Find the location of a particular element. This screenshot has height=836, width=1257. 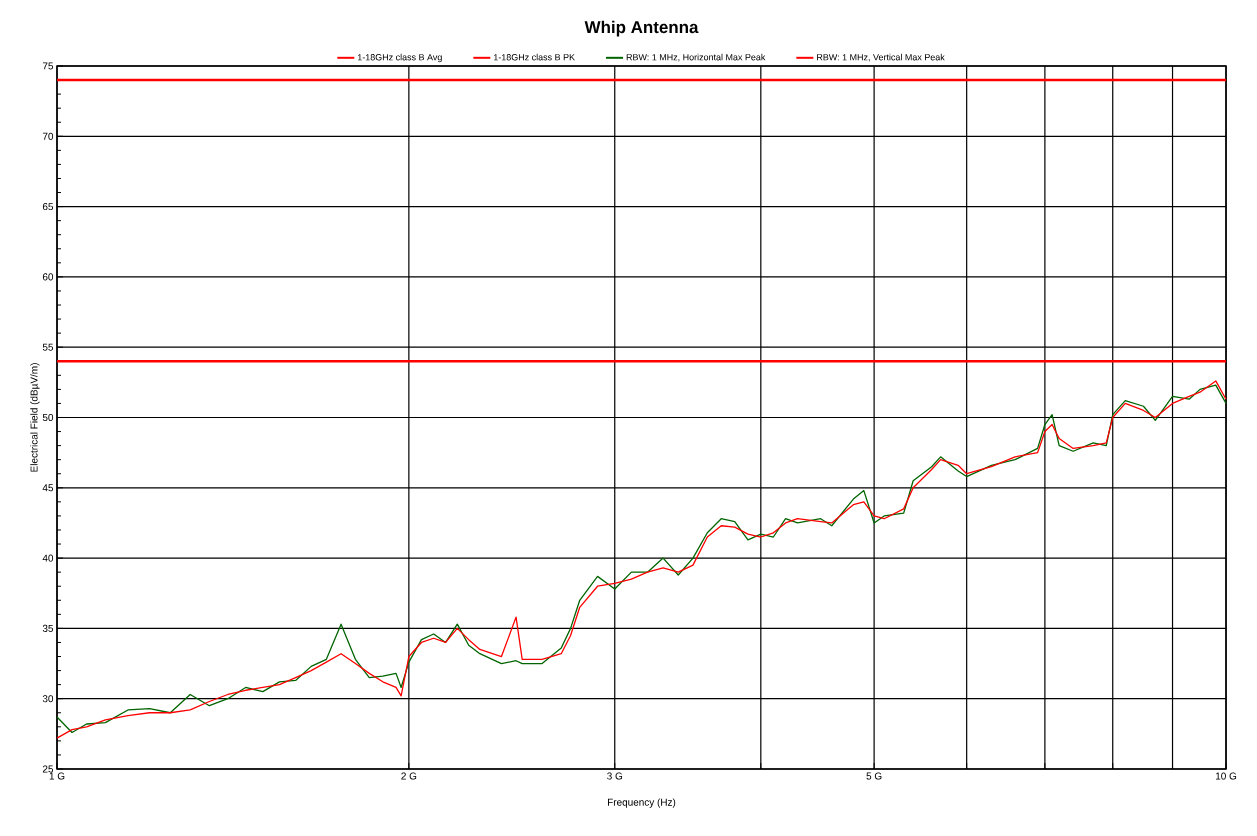

y-tick-label: 60 is located at coordinates (48, 277).